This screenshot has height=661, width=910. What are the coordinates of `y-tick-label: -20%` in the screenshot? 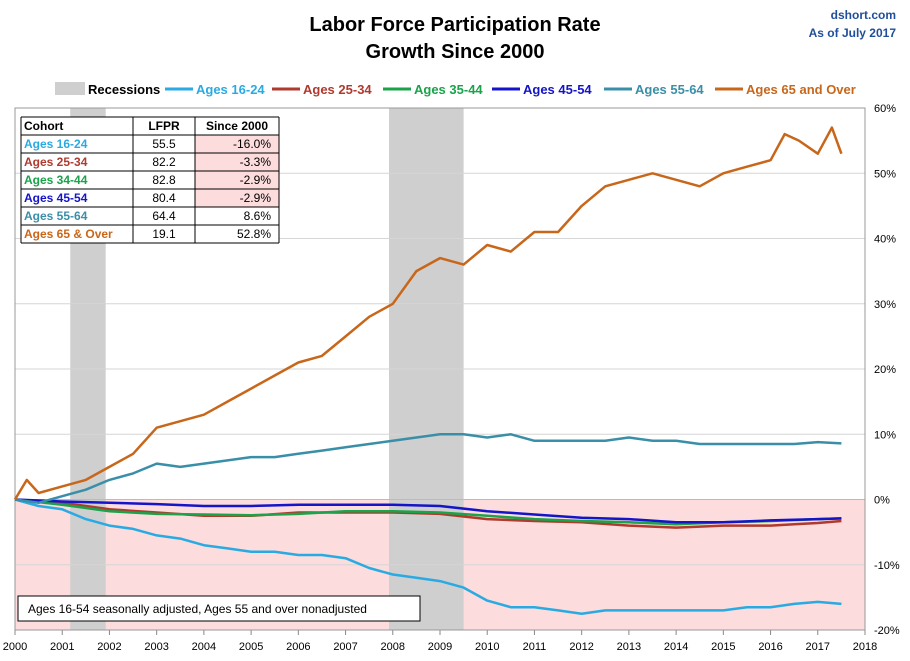 It's located at (887, 631).